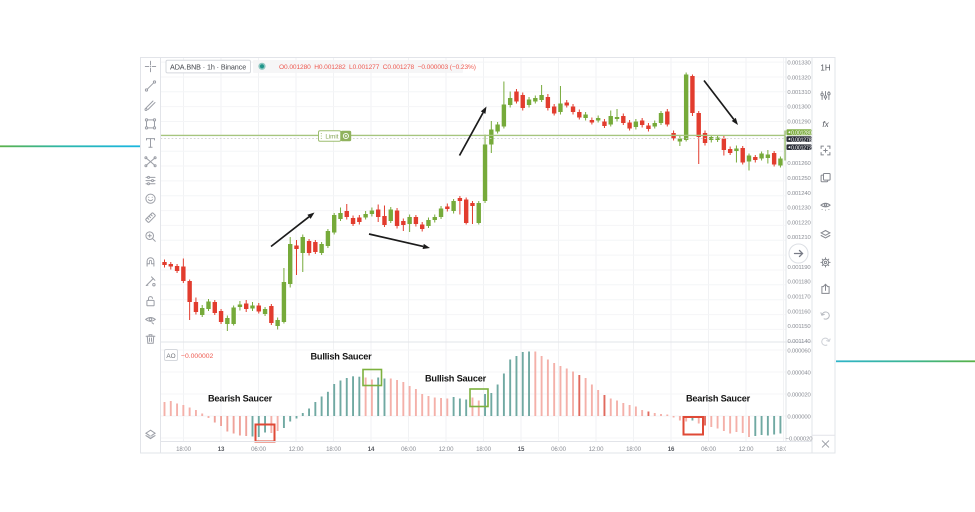 The height and width of the screenshot is (512, 975). I want to click on svg-text: 0.001290, so click(799, 122).